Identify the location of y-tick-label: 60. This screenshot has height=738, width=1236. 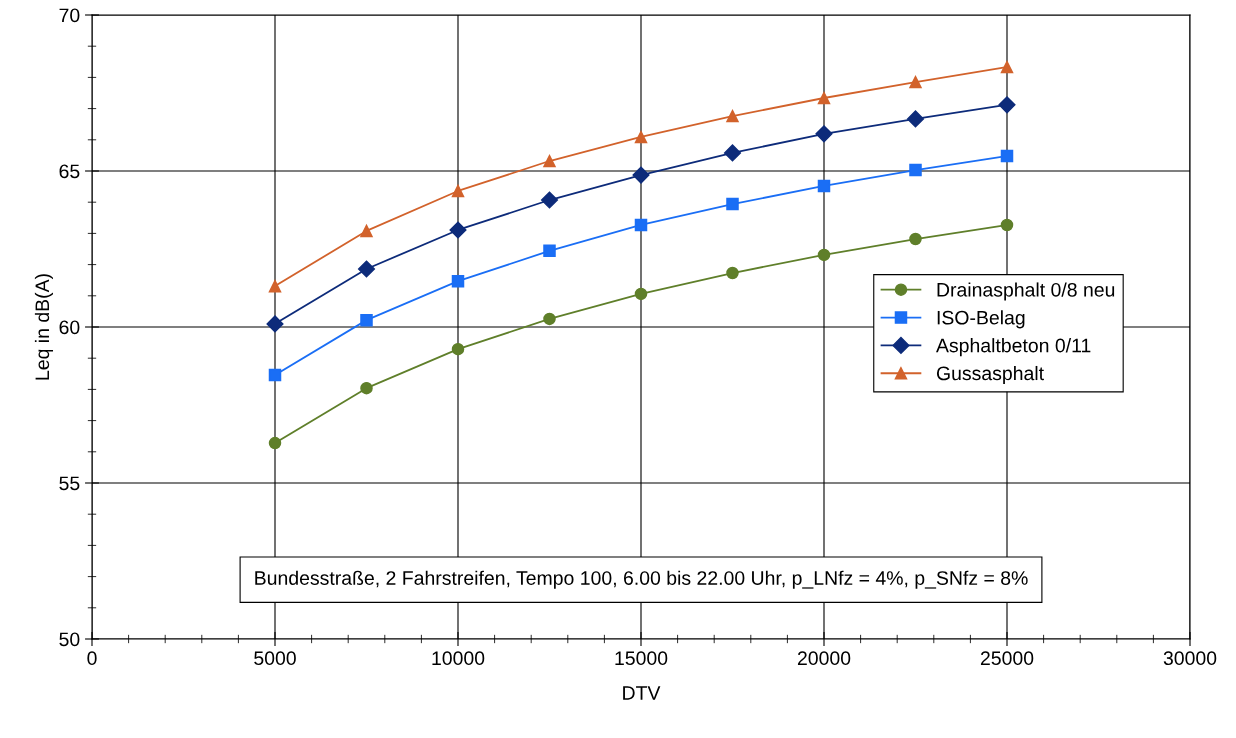
(69, 327).